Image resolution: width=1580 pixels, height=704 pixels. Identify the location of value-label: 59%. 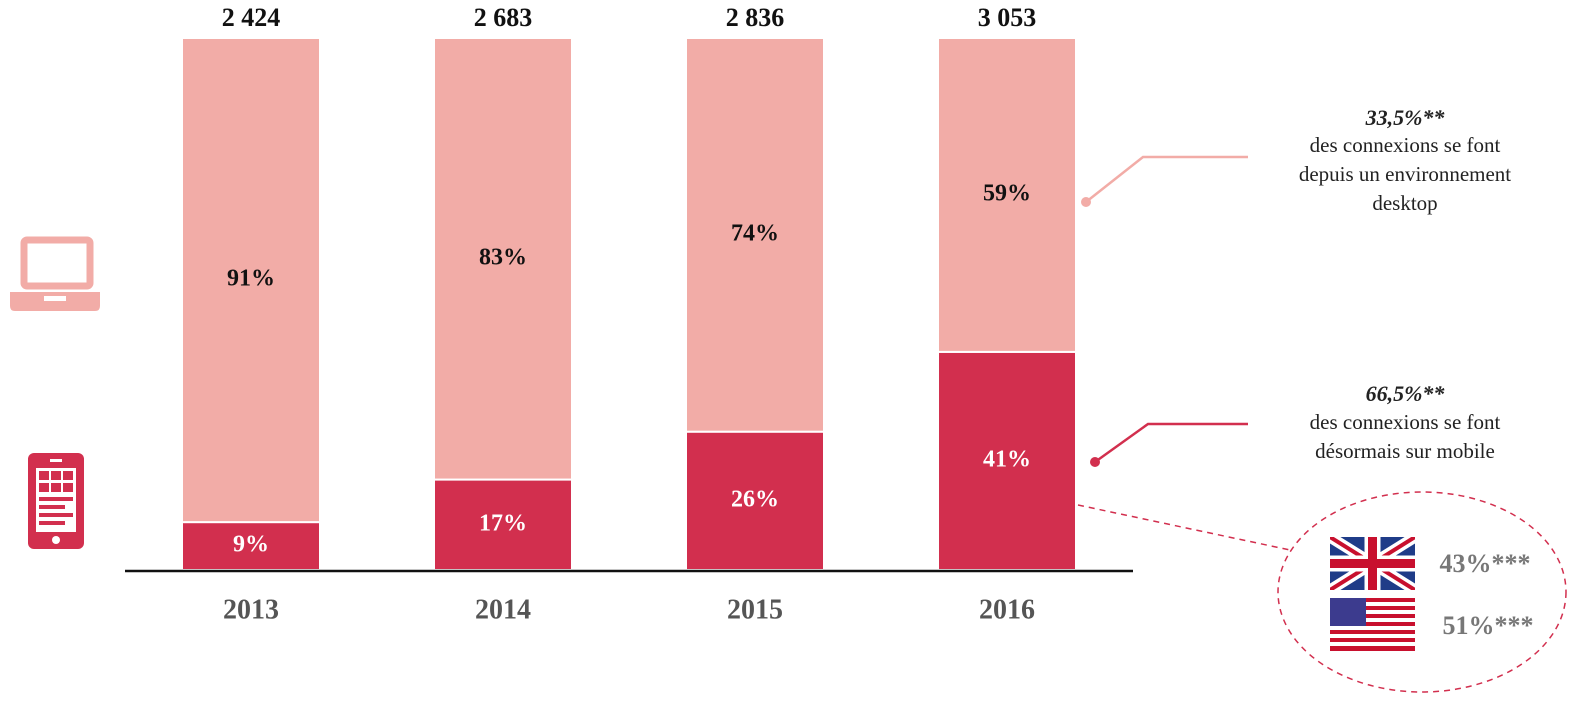
(1007, 193).